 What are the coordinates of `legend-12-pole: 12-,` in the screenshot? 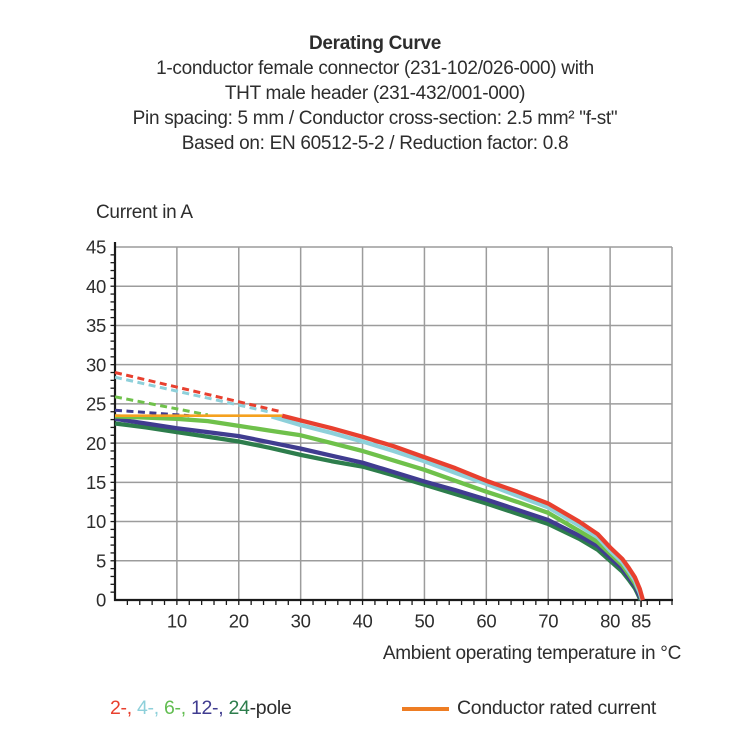 It's located at (209, 708).